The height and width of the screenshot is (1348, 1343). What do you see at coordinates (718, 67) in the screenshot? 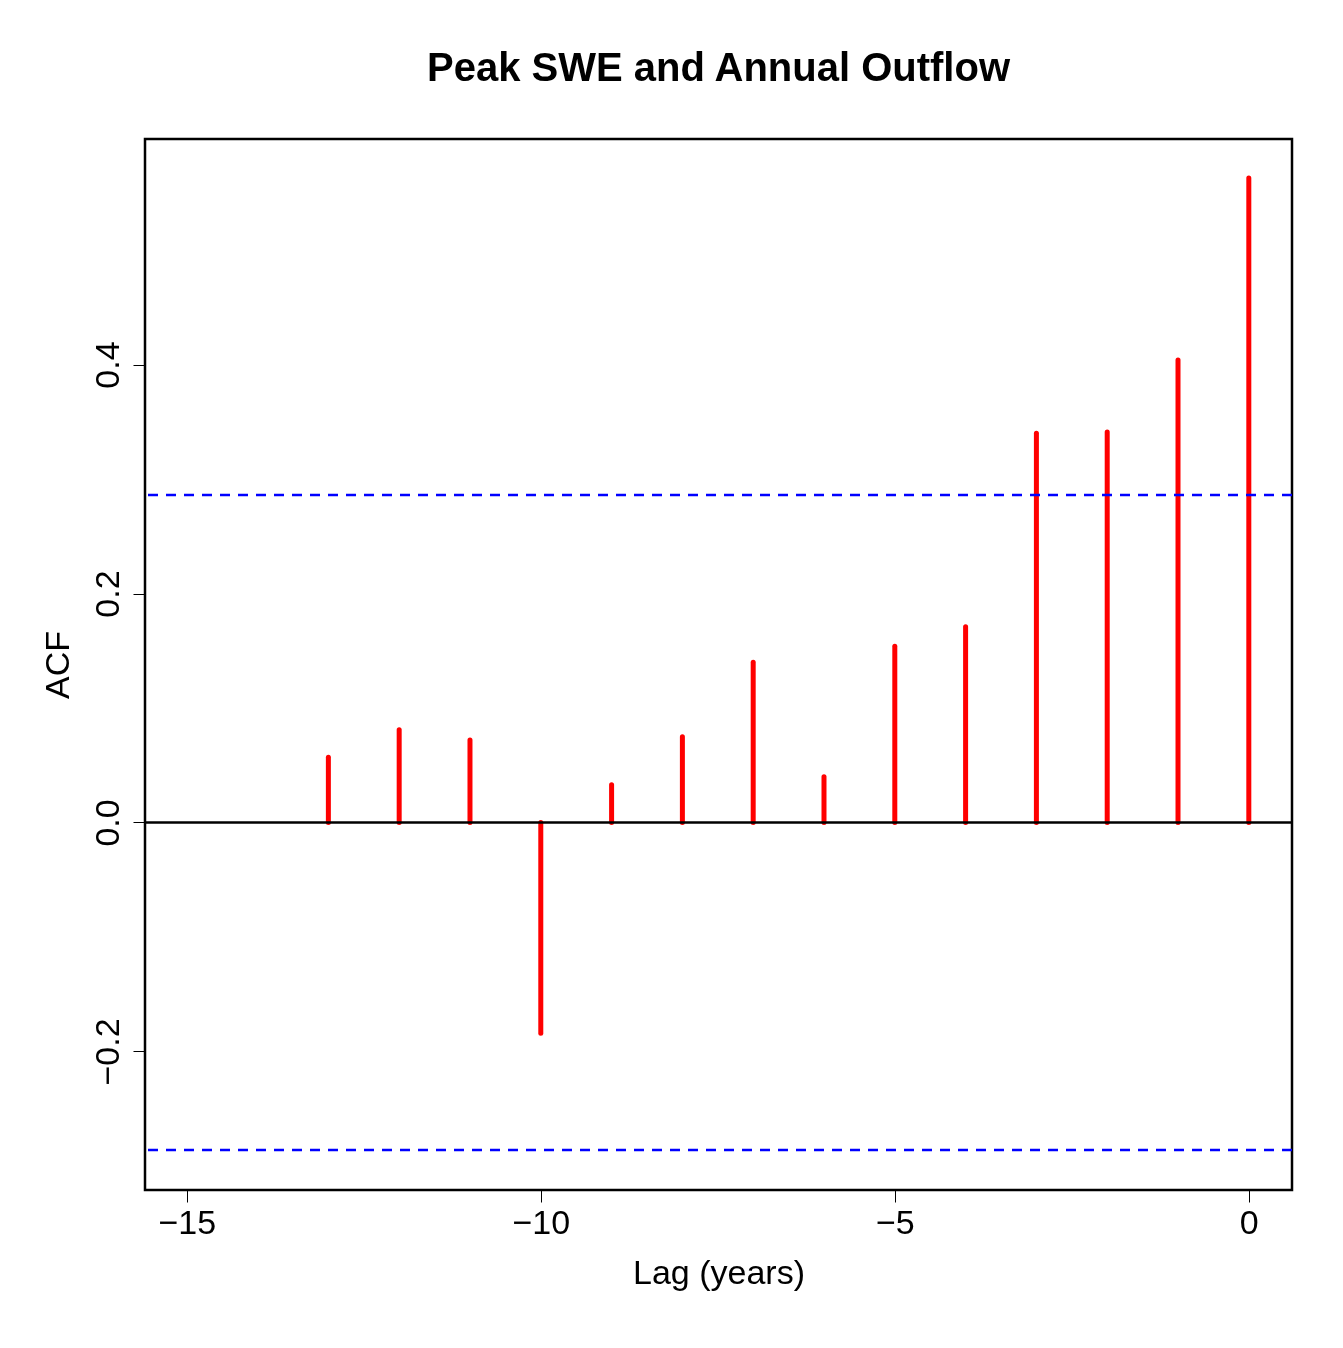
I see `chart-title: Peak SWE and Annual Outflow` at bounding box center [718, 67].